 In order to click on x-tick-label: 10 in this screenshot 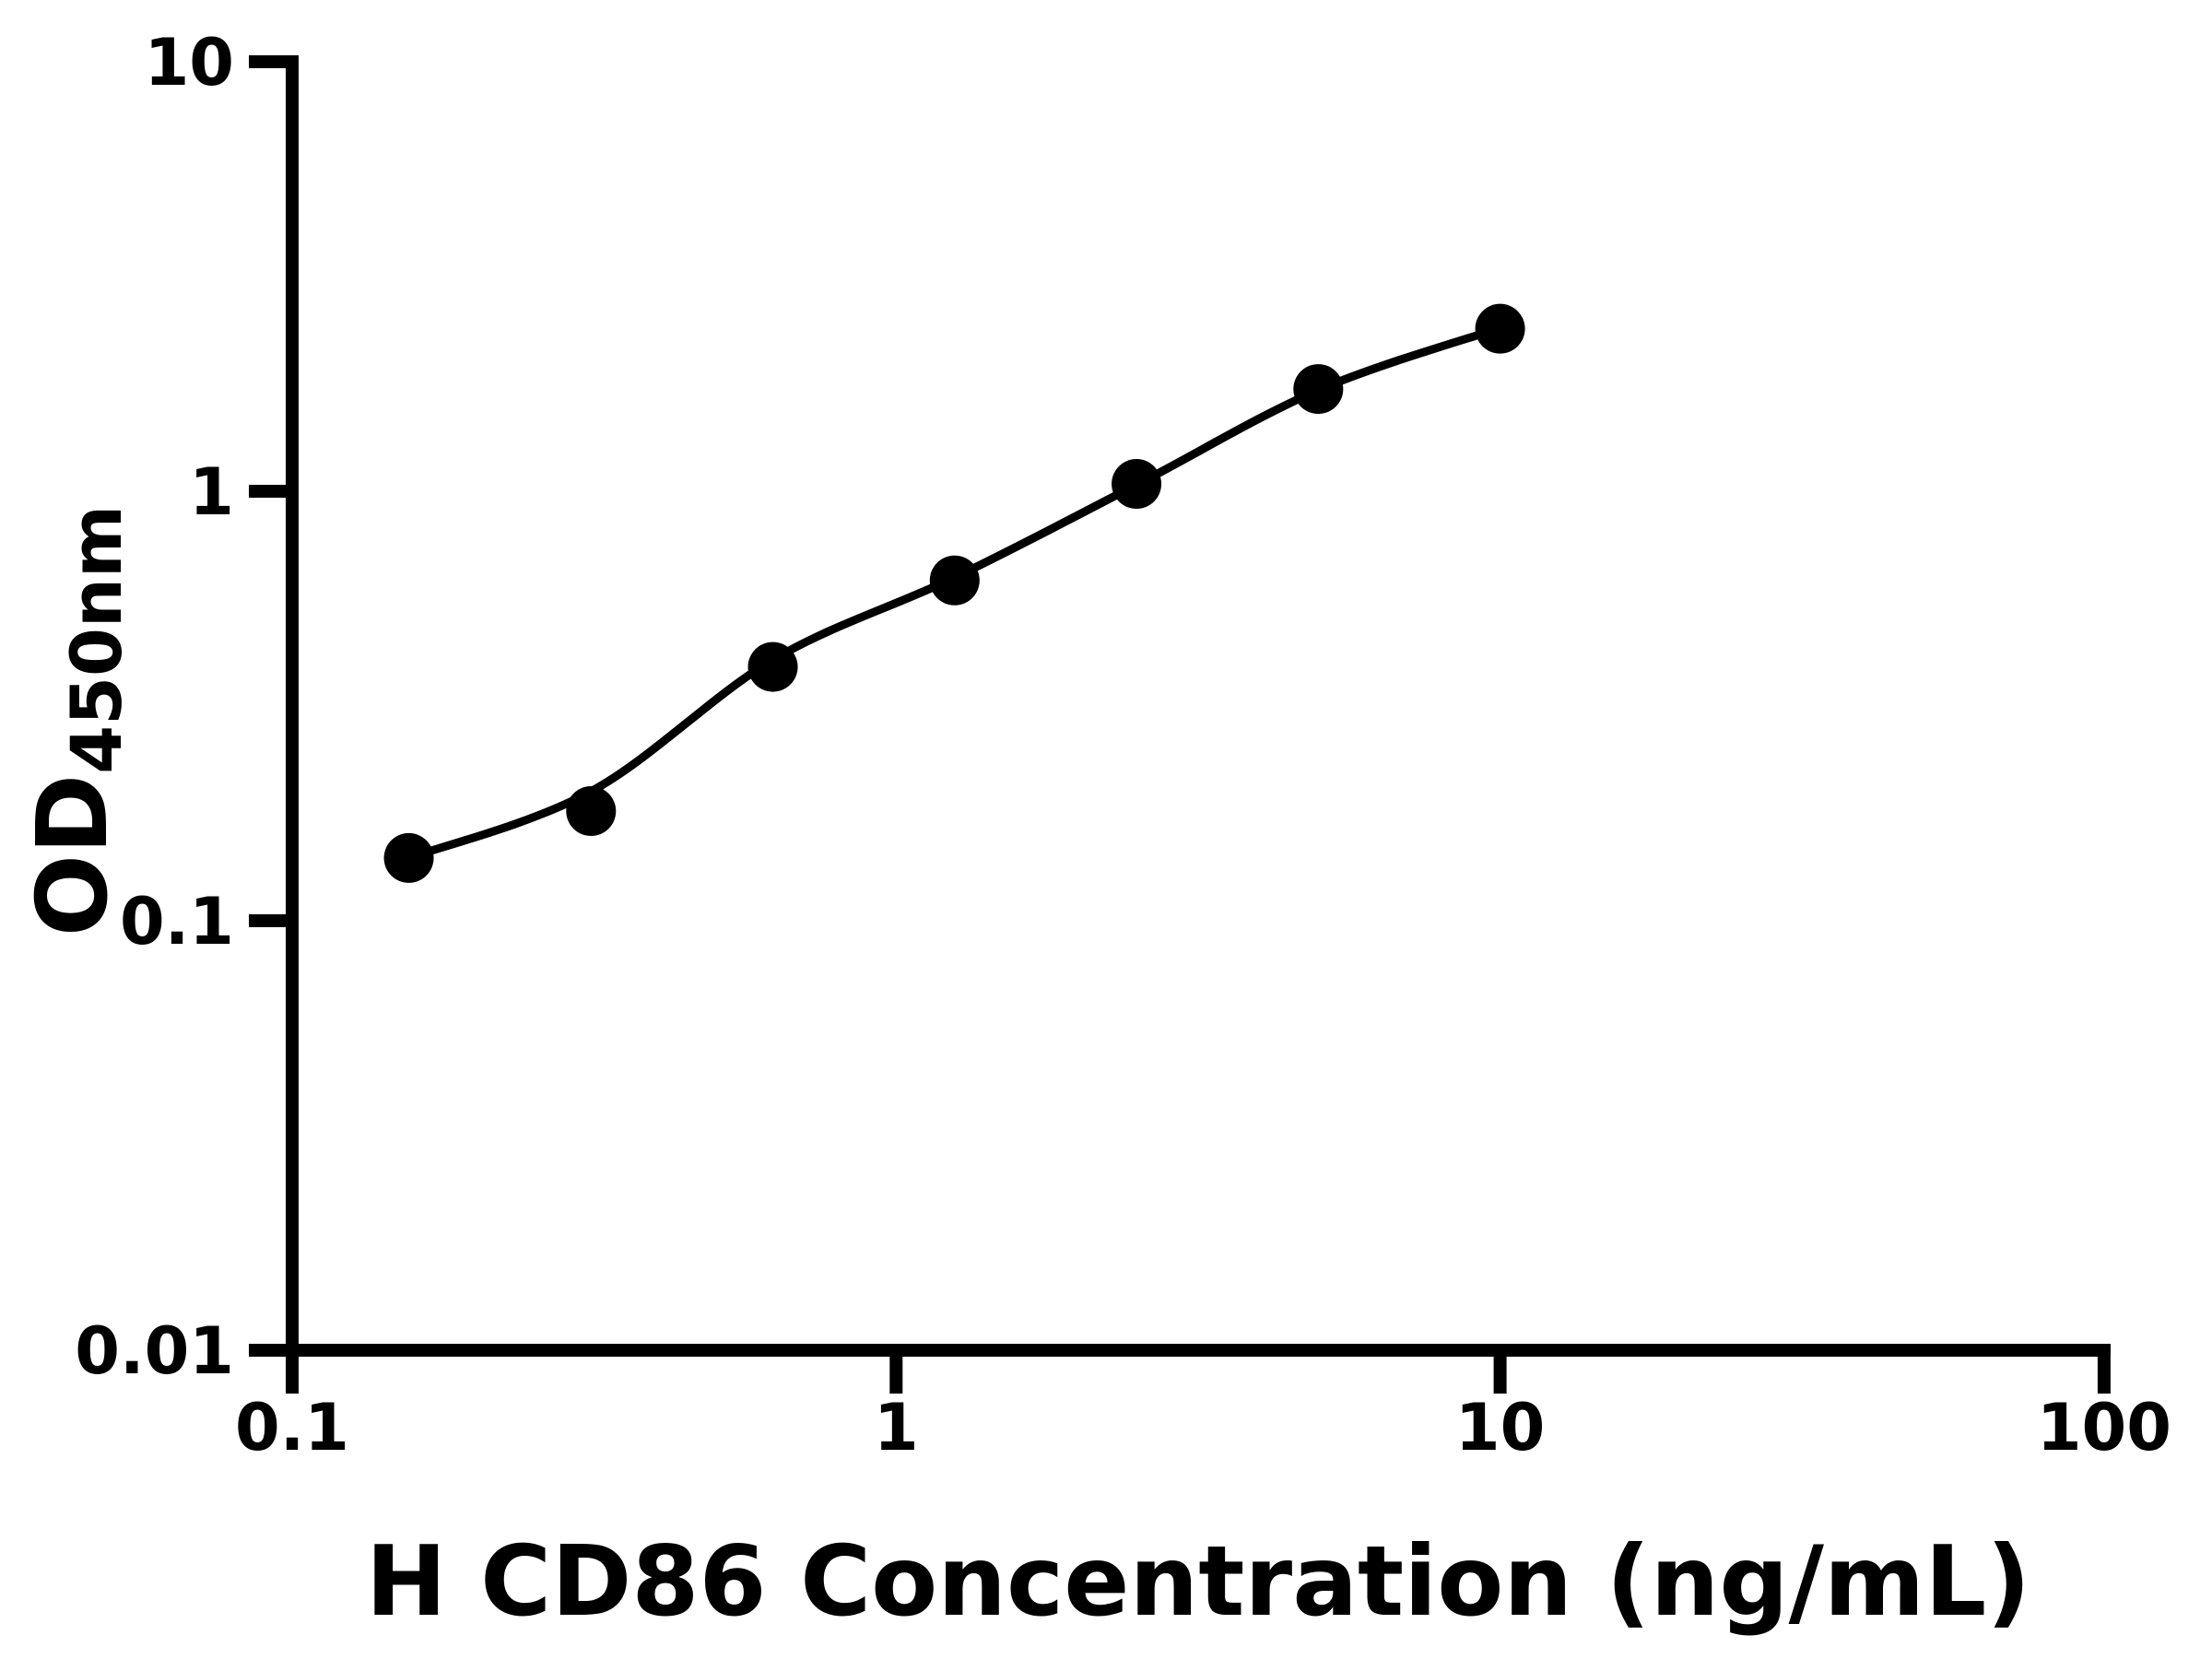, I will do `click(1500, 1427)`.